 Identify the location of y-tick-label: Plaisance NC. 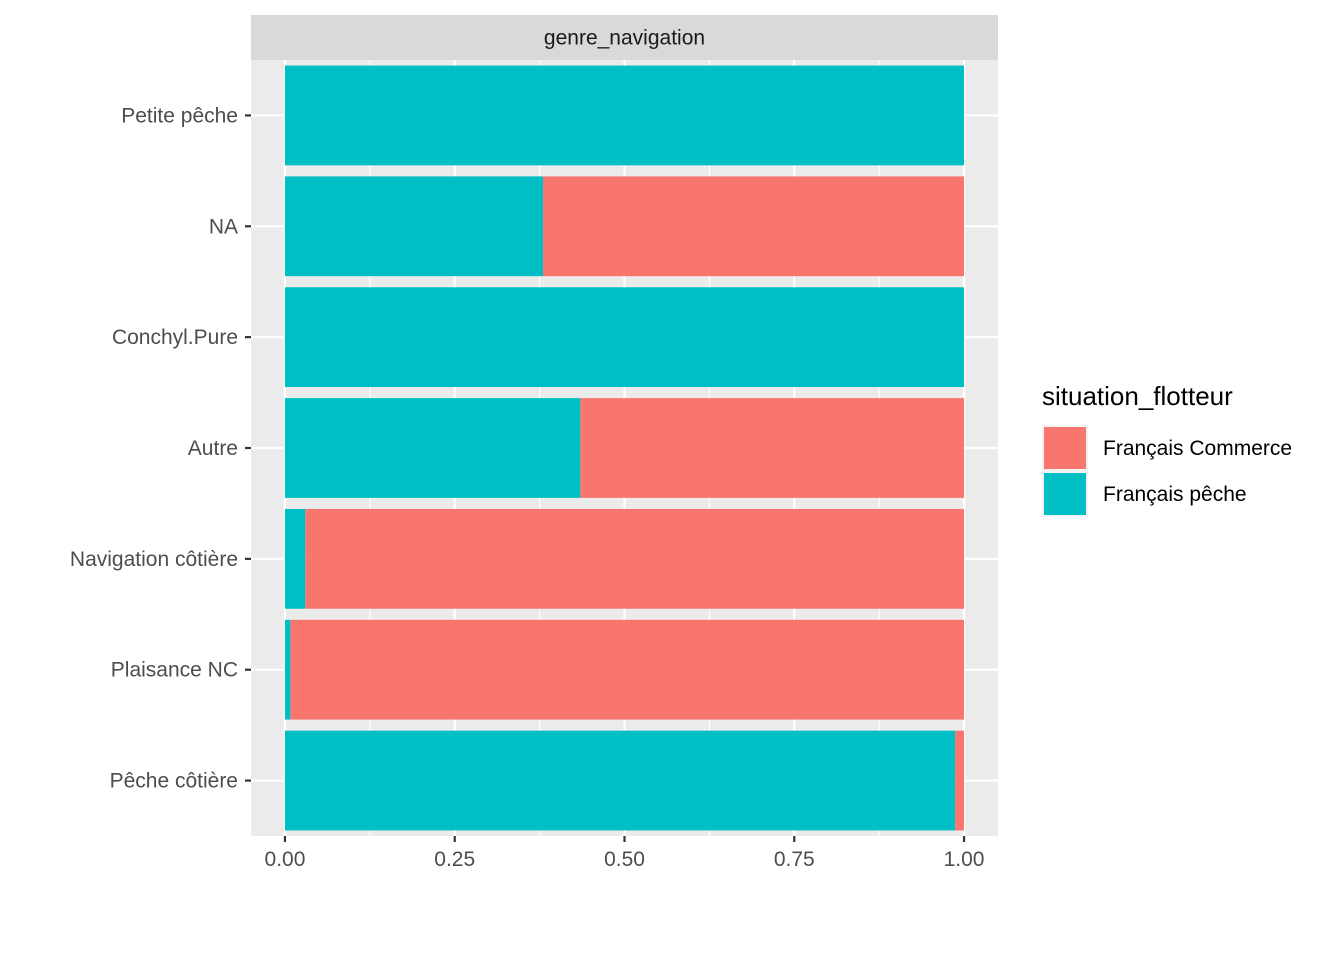
(174, 670).